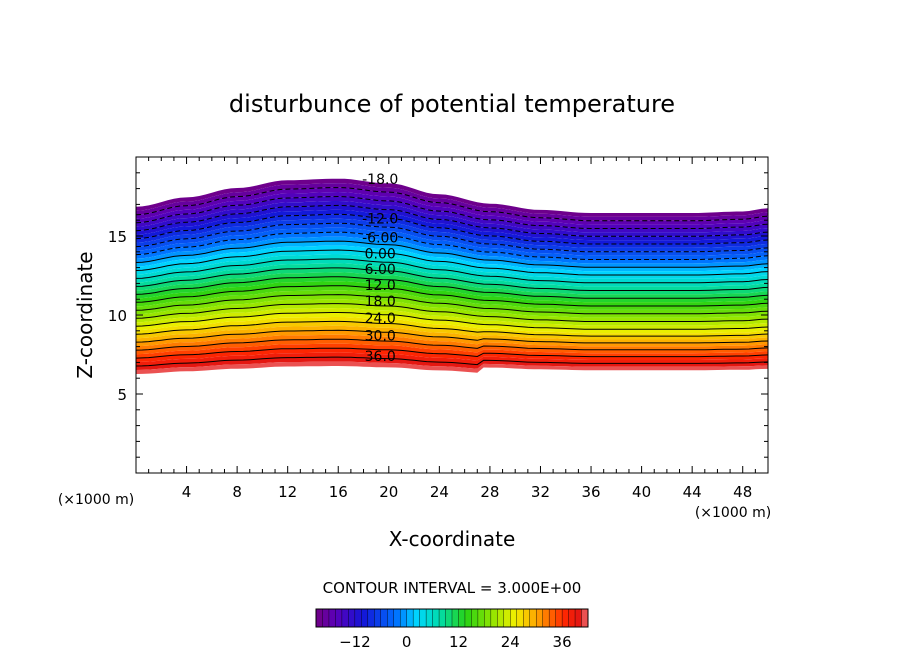 The height and width of the screenshot is (654, 904). I want to click on contour-label: 30.0, so click(380, 337).